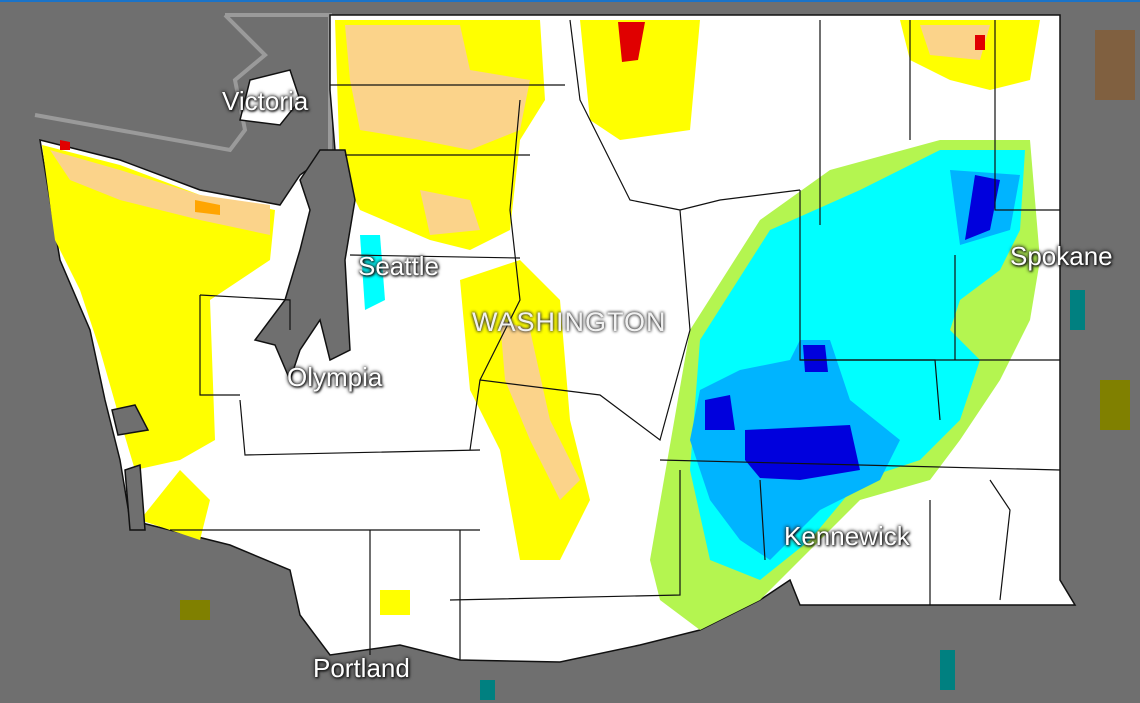  Describe the element at coordinates (847, 536) in the screenshot. I see `city-label-kennewick: Kennewick` at that location.